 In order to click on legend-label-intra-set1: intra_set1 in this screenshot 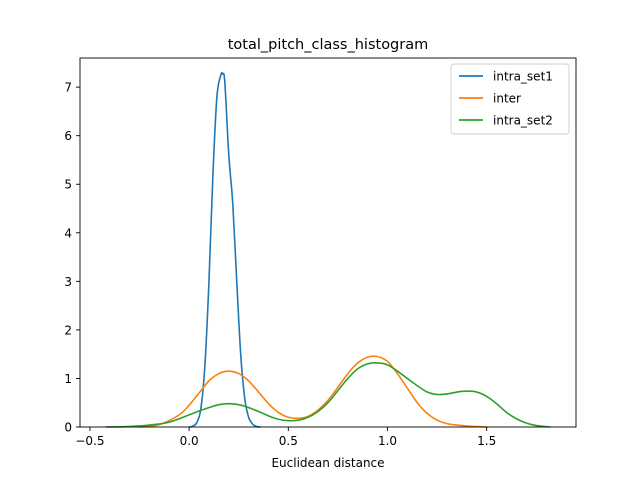, I will do `click(523, 77)`.